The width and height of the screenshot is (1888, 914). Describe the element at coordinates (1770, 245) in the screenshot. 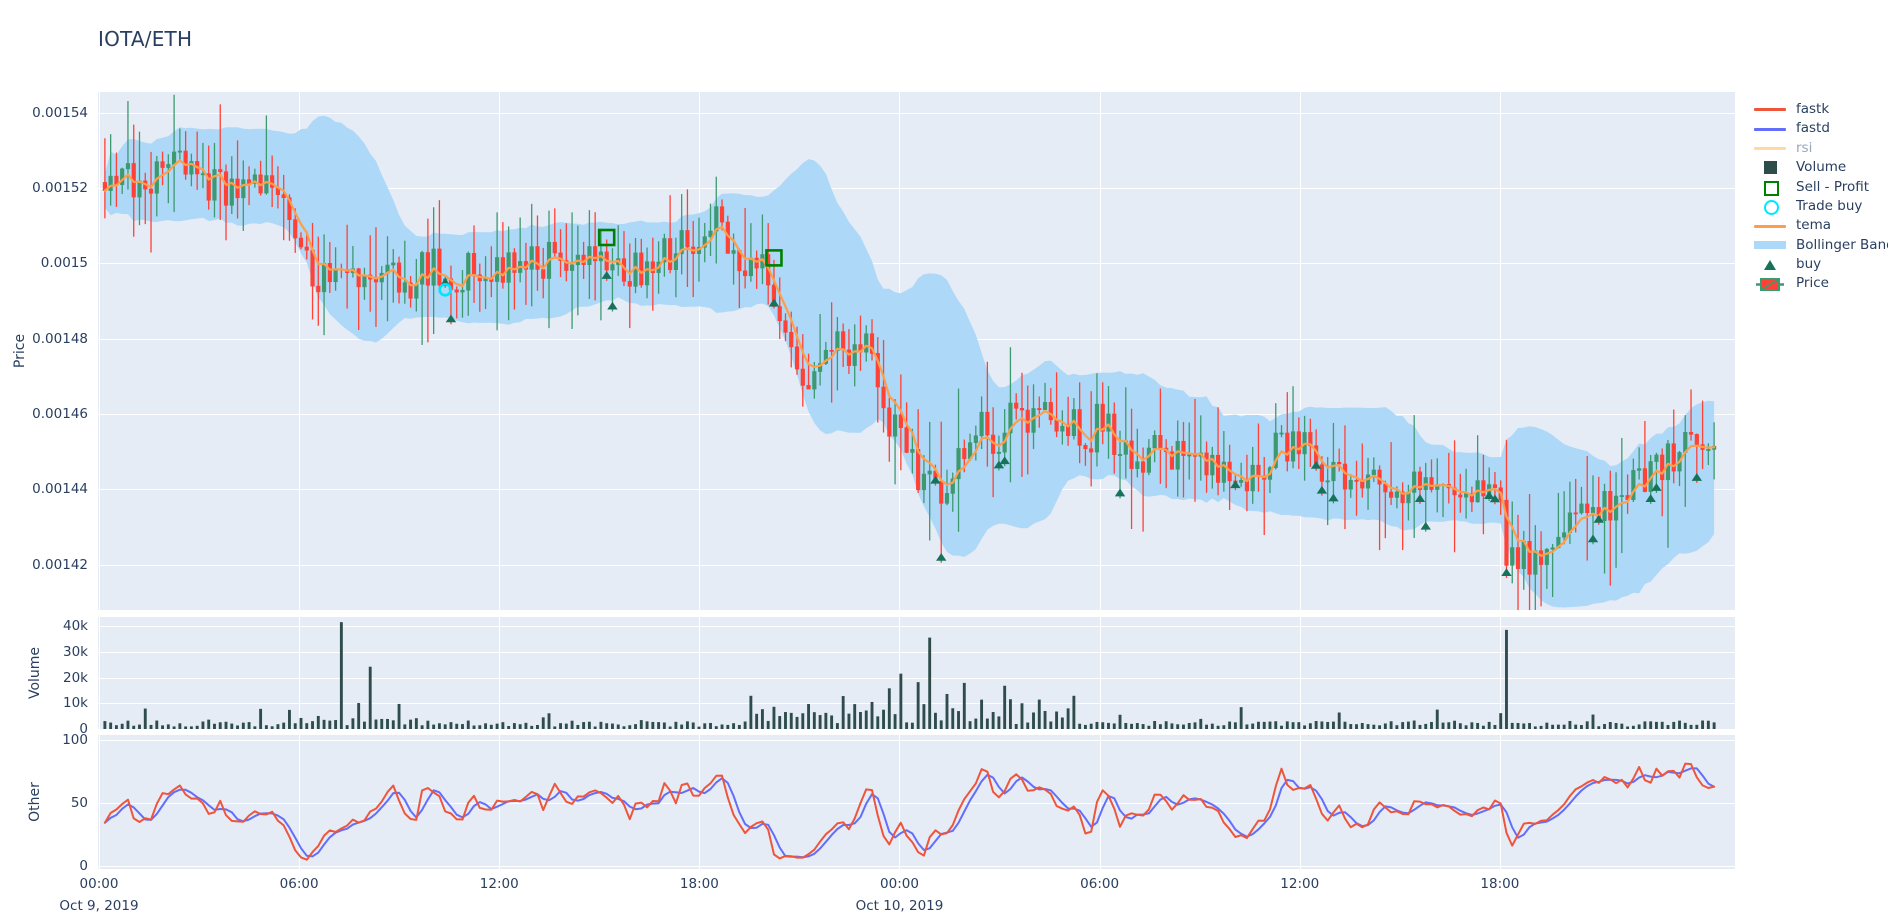

I see `band-icon` at that location.